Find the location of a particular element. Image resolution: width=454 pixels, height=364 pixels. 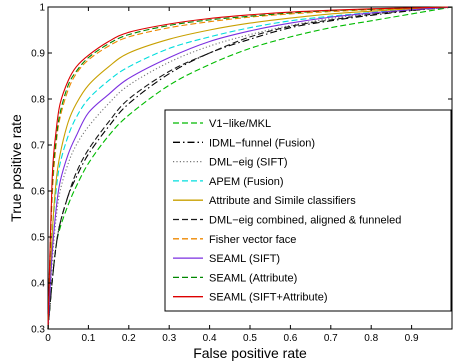

x-axis-title: False positive rate is located at coordinates (250, 353).